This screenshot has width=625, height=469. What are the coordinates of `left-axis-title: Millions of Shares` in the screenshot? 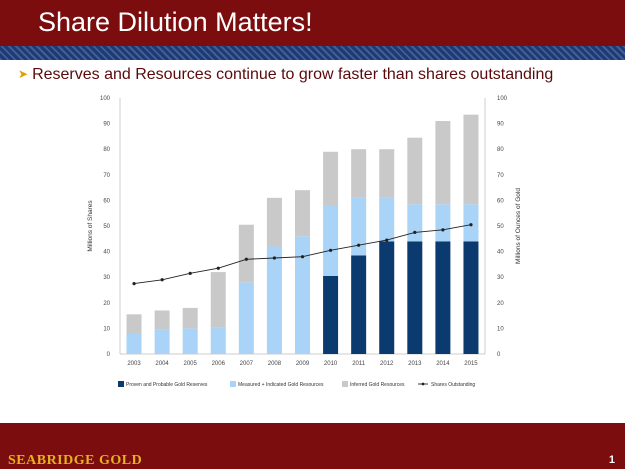 It's located at (90, 226).